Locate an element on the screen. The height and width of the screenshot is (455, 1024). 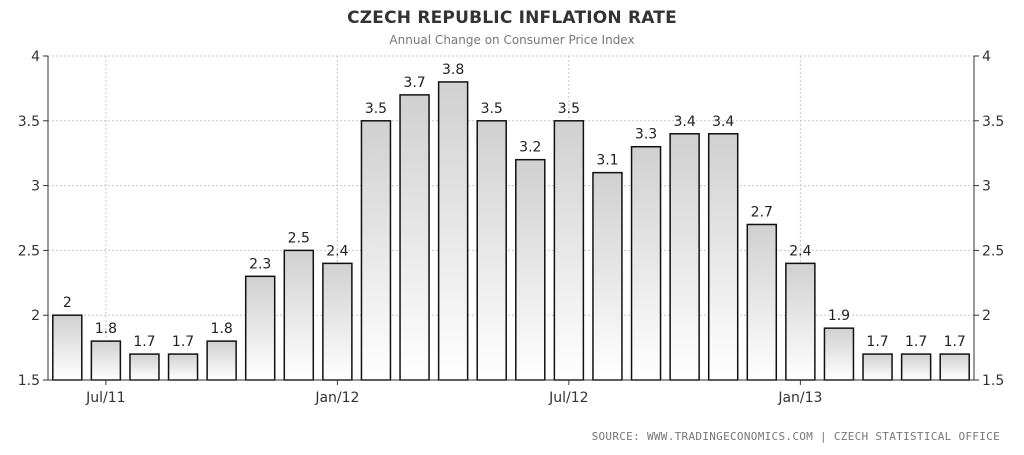
x-tick-label: Jul/12 is located at coordinates (568, 398).